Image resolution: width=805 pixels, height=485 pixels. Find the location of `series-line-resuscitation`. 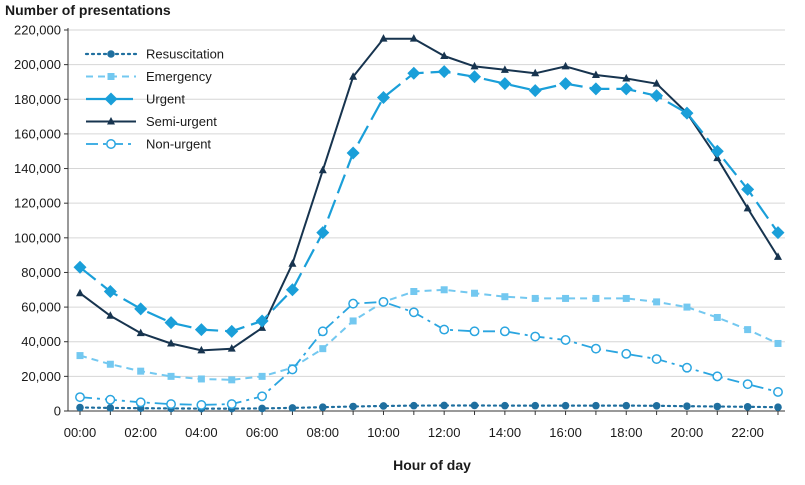

series-line-resuscitation is located at coordinates (429, 407).